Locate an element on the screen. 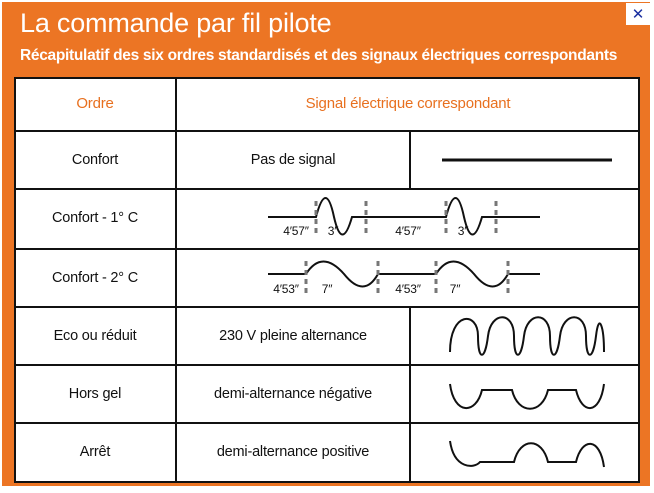 The width and height of the screenshot is (654, 493). column-header-ordre: Ordre is located at coordinates (95, 103).